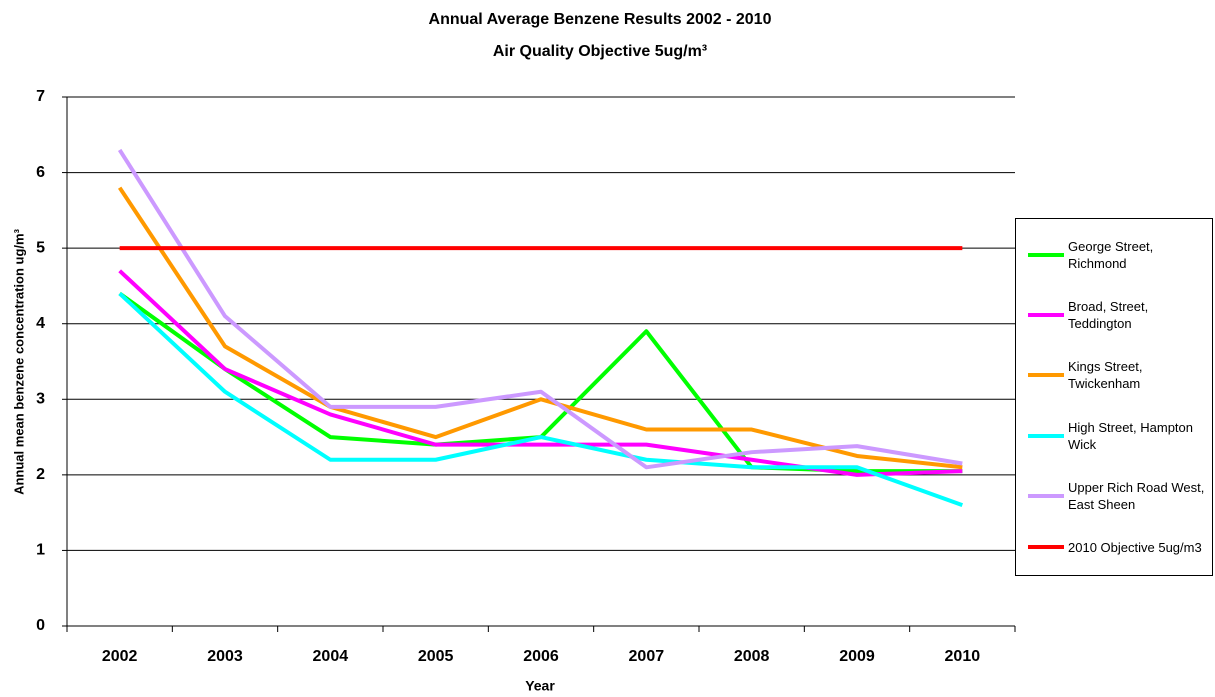  I want to click on legend-entry: George Street, Richmond, so click(1114, 255).